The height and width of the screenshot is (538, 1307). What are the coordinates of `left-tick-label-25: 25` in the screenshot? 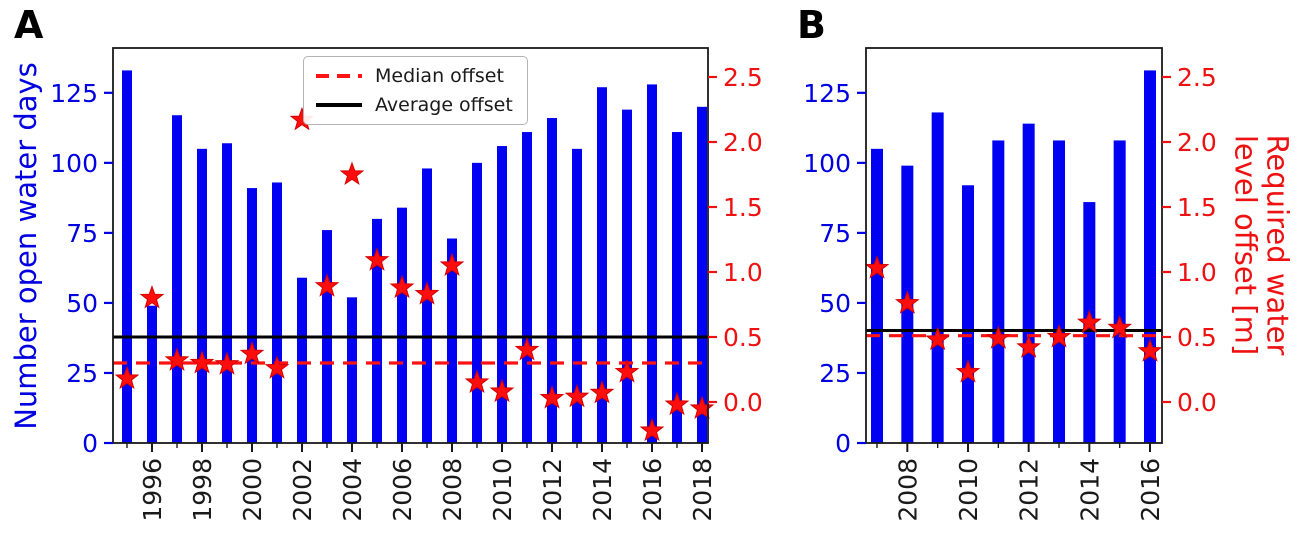 It's located at (835, 373).